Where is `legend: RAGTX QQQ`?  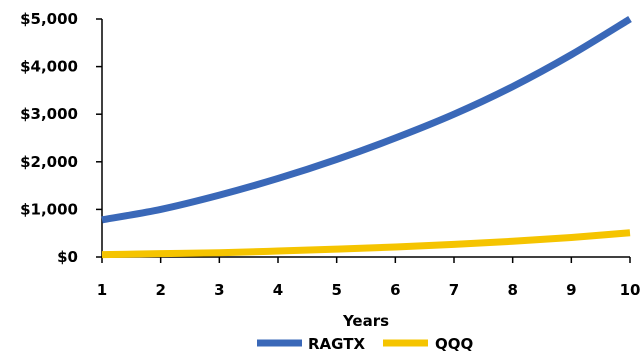 legend: RAGTX QQQ is located at coordinates (365, 344).